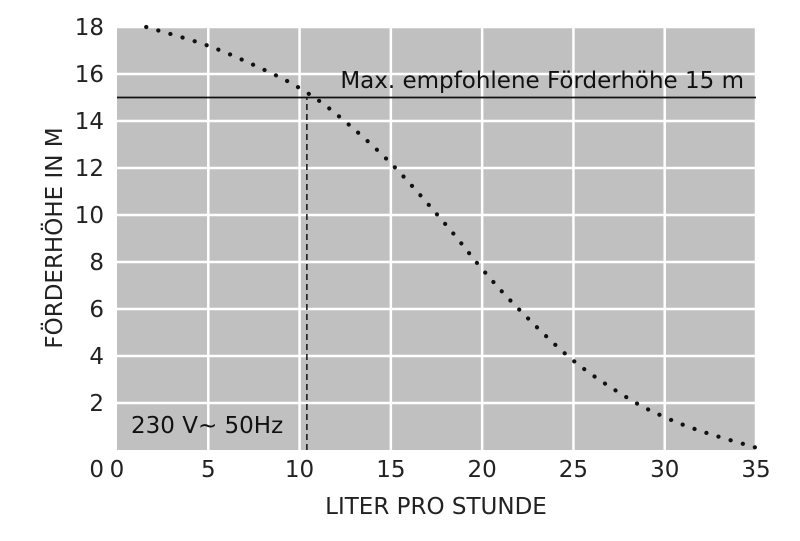  What do you see at coordinates (54, 237) in the screenshot?
I see `y-axis-label: FÖRDERHÖHE IN M` at bounding box center [54, 237].